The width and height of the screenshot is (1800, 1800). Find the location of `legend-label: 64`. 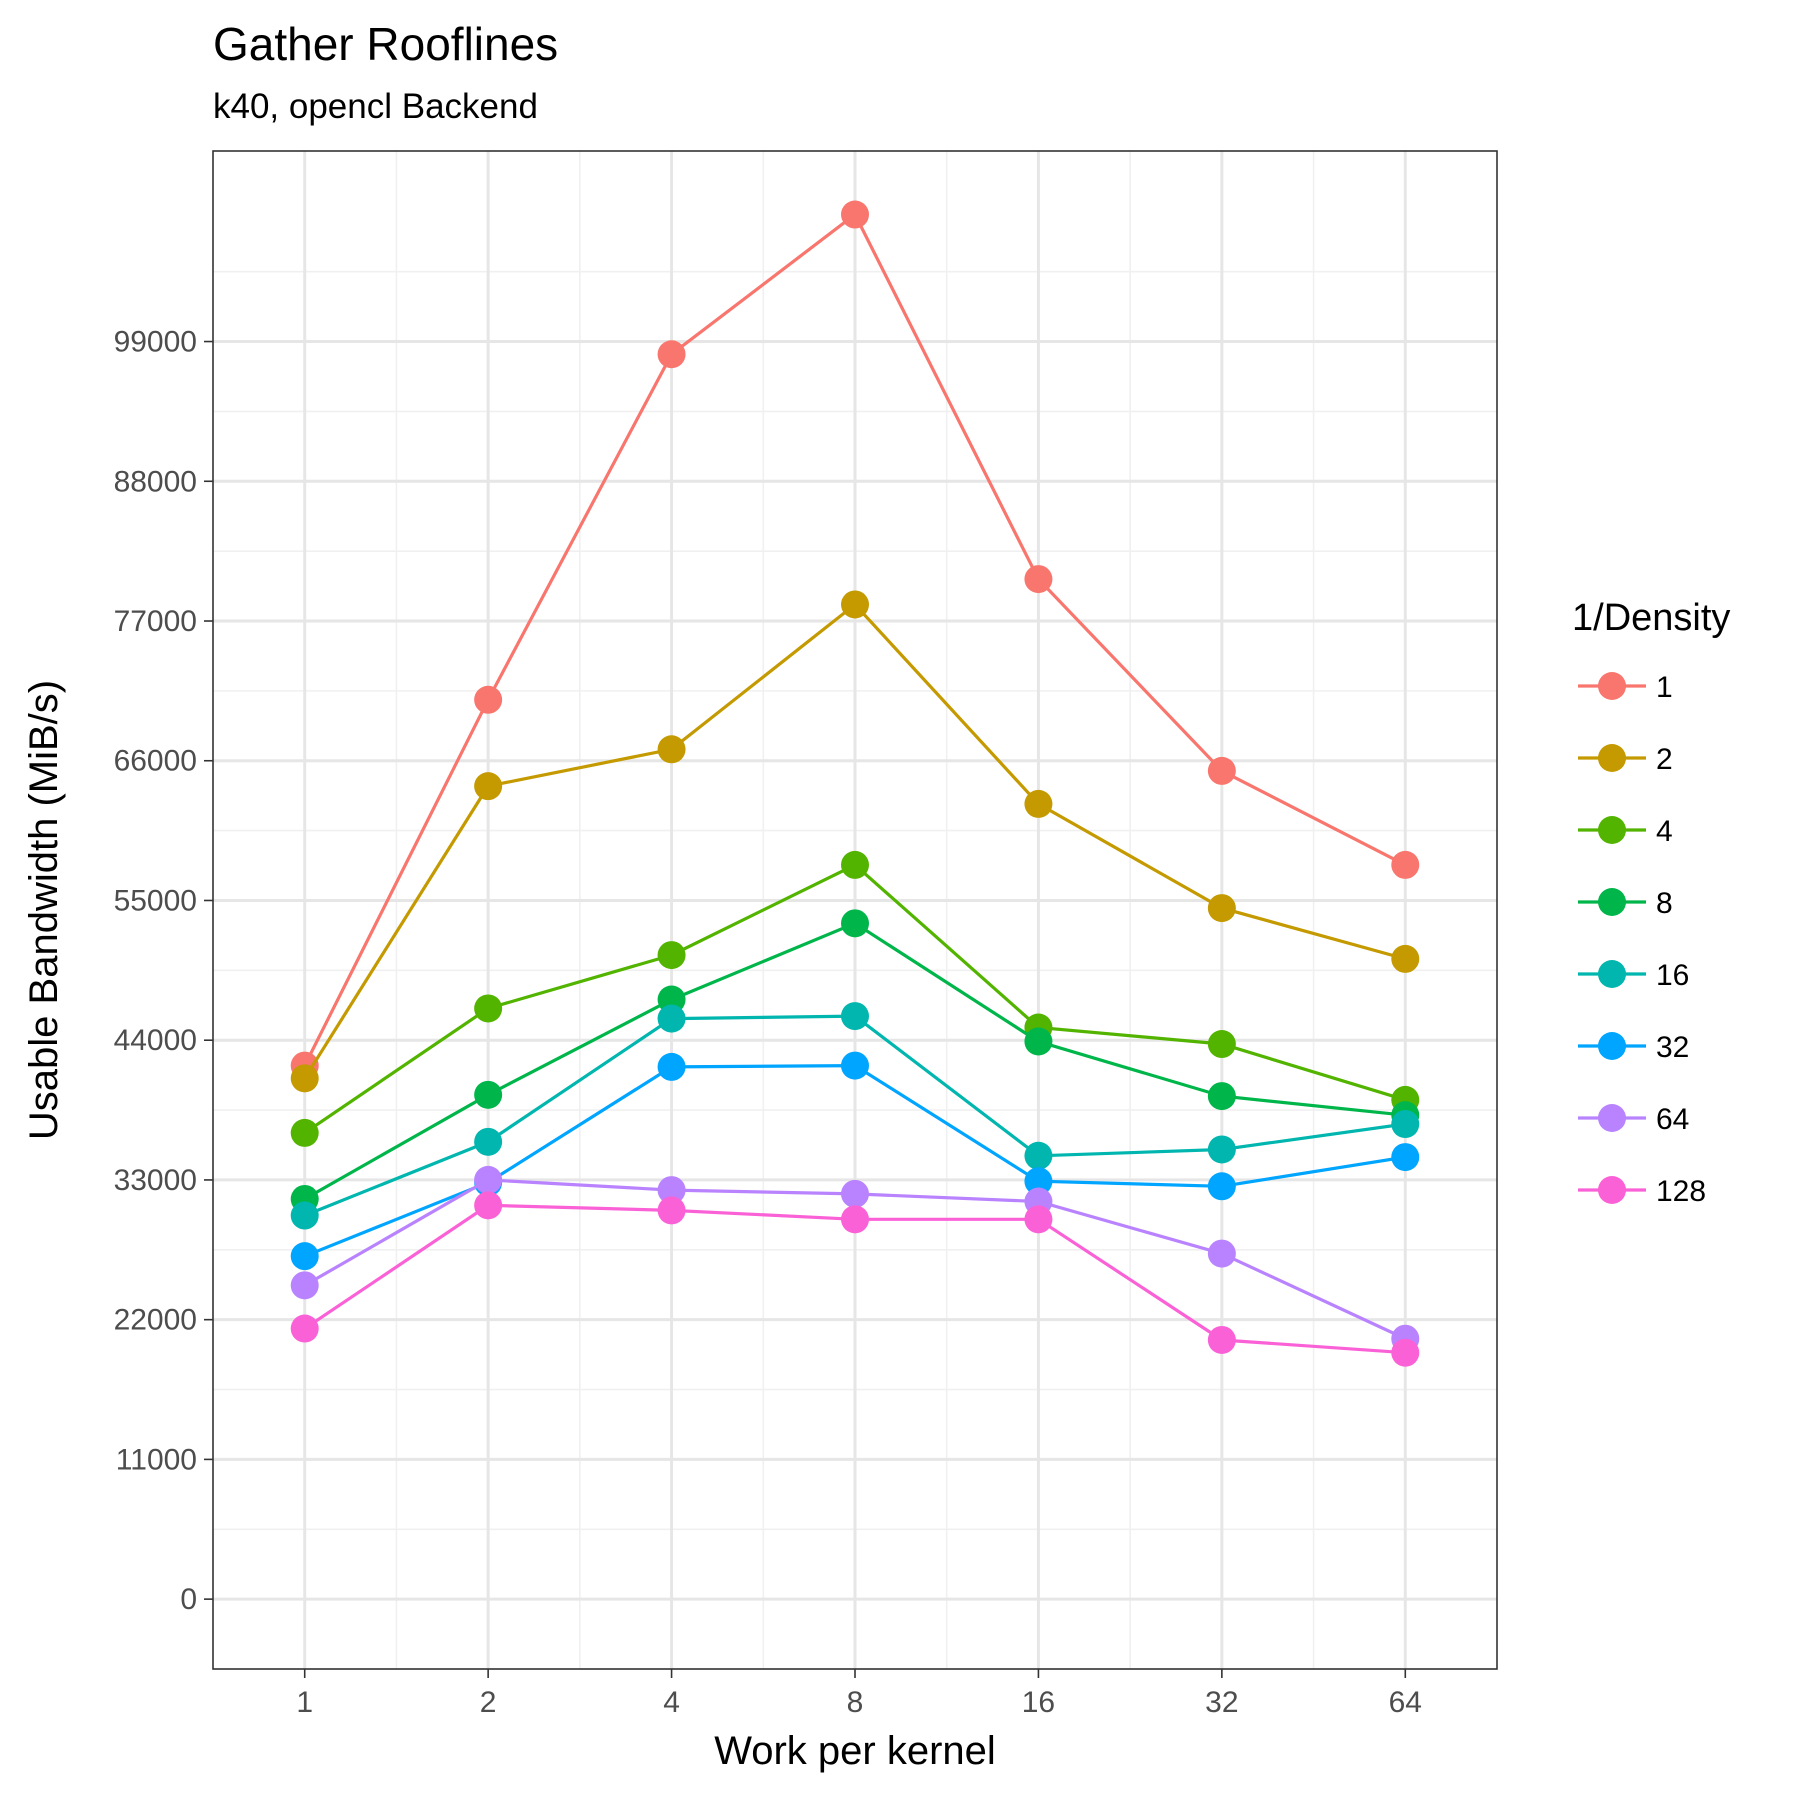

legend-label: 64 is located at coordinates (1672, 1119).